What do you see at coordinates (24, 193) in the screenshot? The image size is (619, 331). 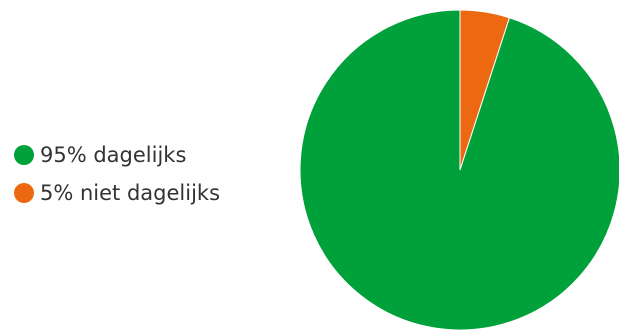 I see `legend-swatch-niet-dagelijks` at bounding box center [24, 193].